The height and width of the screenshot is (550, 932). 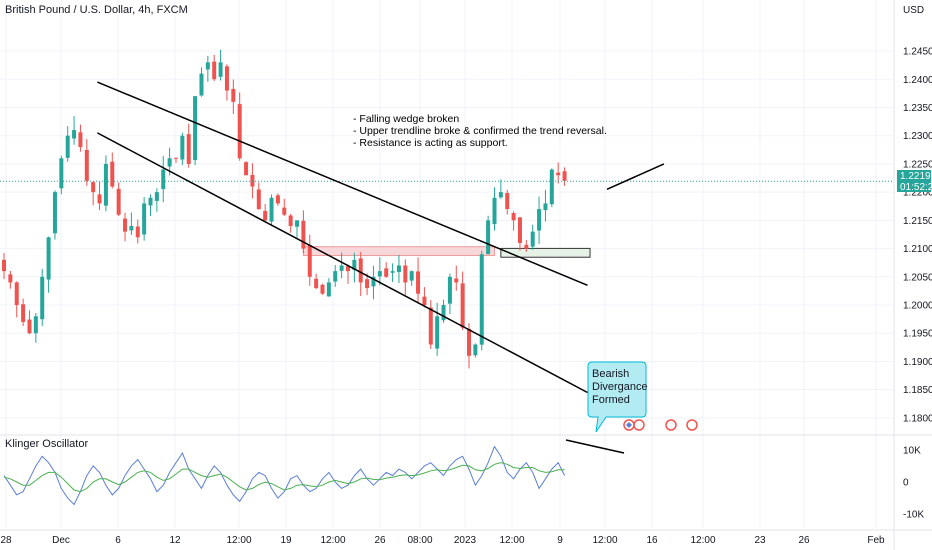 I want to click on y-tick-label: 1.18500, so click(x=917, y=390).